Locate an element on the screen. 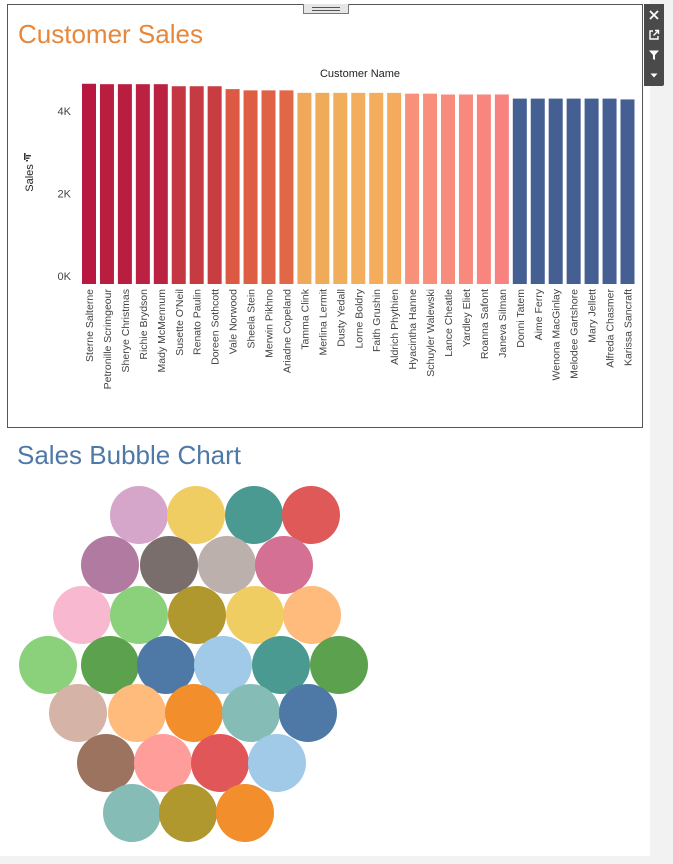 The image size is (673, 864). panel-drag-handle is located at coordinates (326, 9).